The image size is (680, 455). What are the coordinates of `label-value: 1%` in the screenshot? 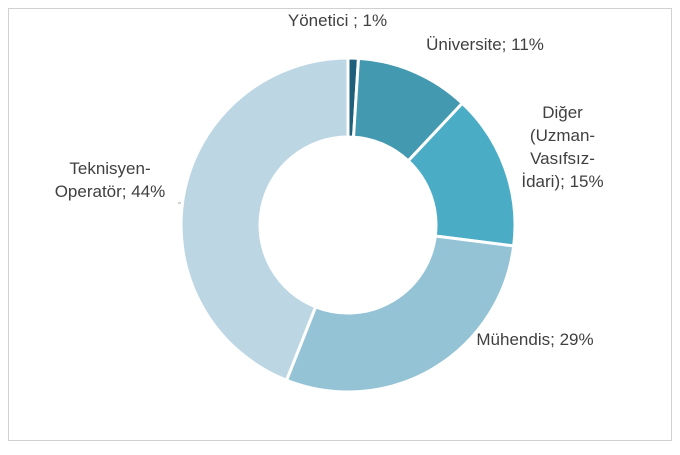 It's located at (375, 20).